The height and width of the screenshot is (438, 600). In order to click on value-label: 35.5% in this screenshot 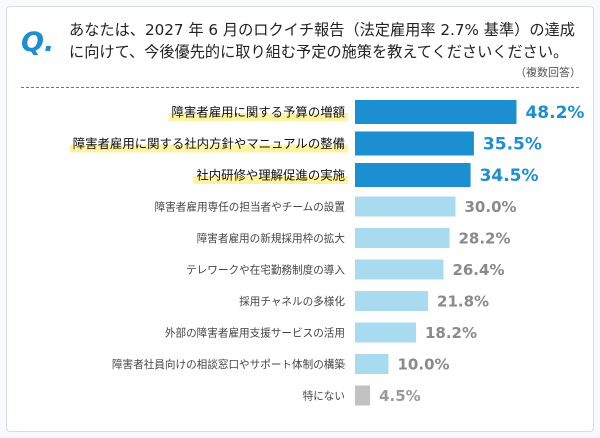, I will do `click(512, 145)`.